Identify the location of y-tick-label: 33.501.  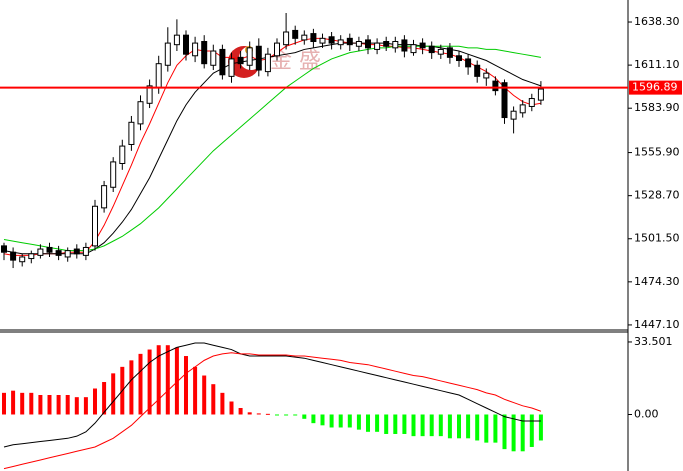
(653, 341).